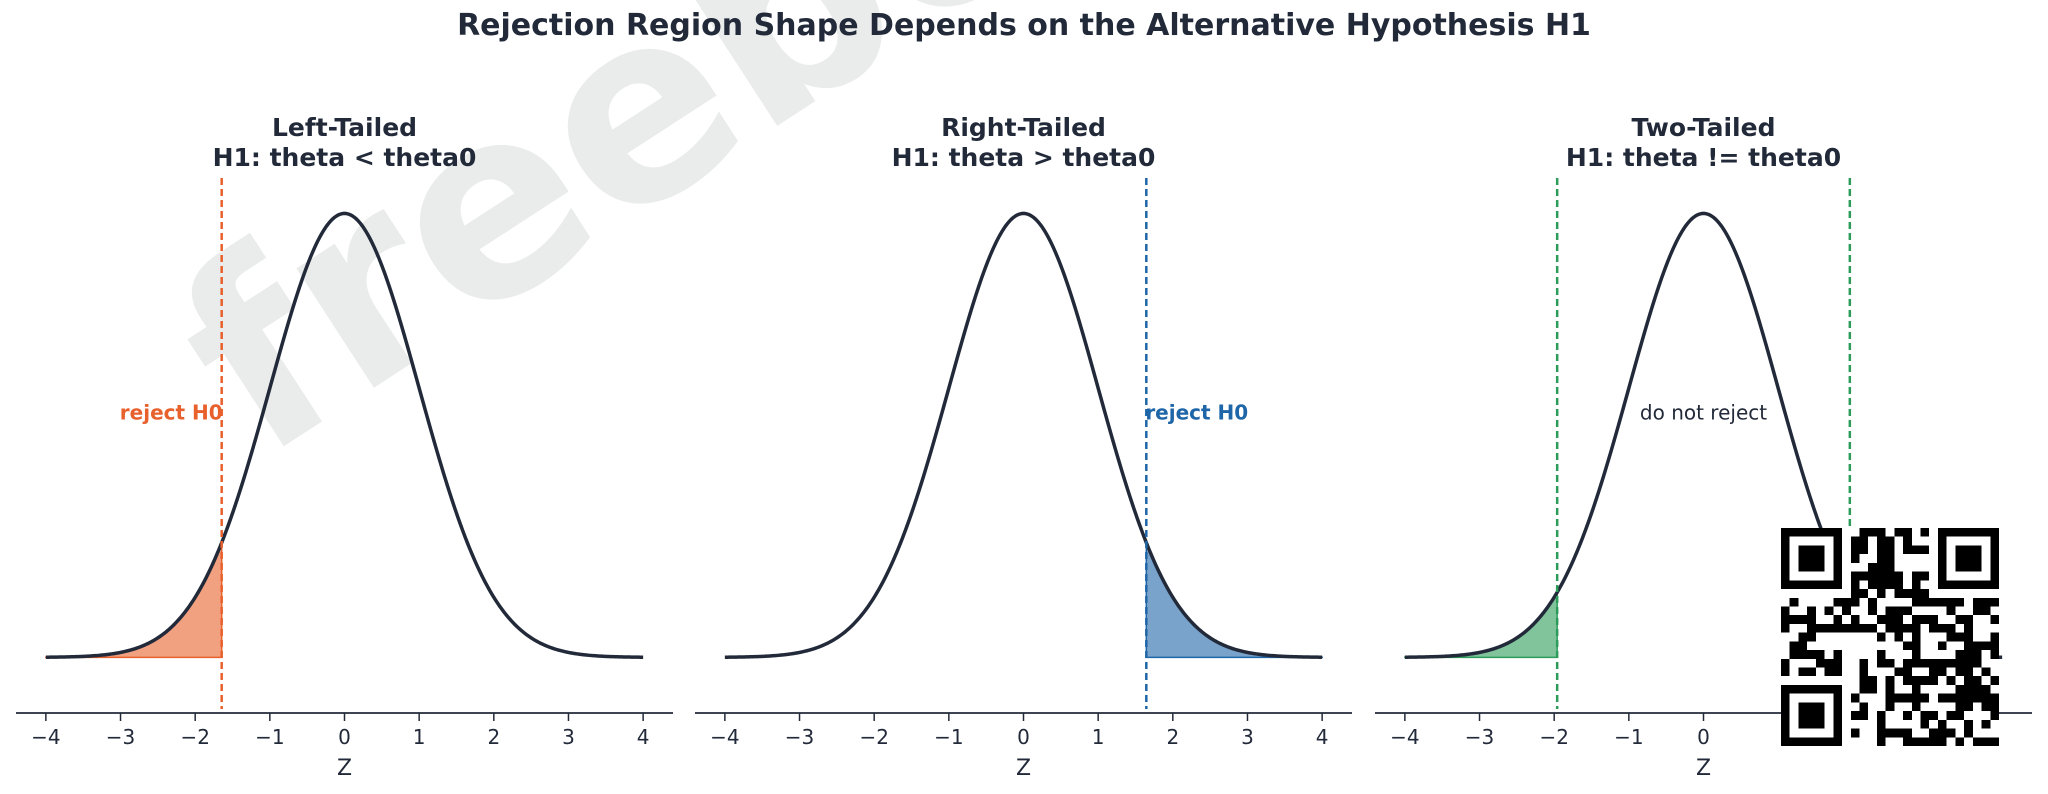 The width and height of the screenshot is (2048, 794). Describe the element at coordinates (345, 157) in the screenshot. I see `panel-subtitle: H1: theta < theta0` at that location.